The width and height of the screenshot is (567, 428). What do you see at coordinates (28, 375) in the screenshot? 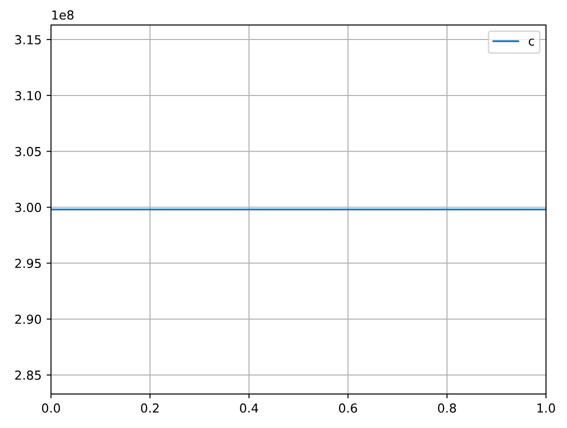
I see `y-tick-label: 2.85` at bounding box center [28, 375].